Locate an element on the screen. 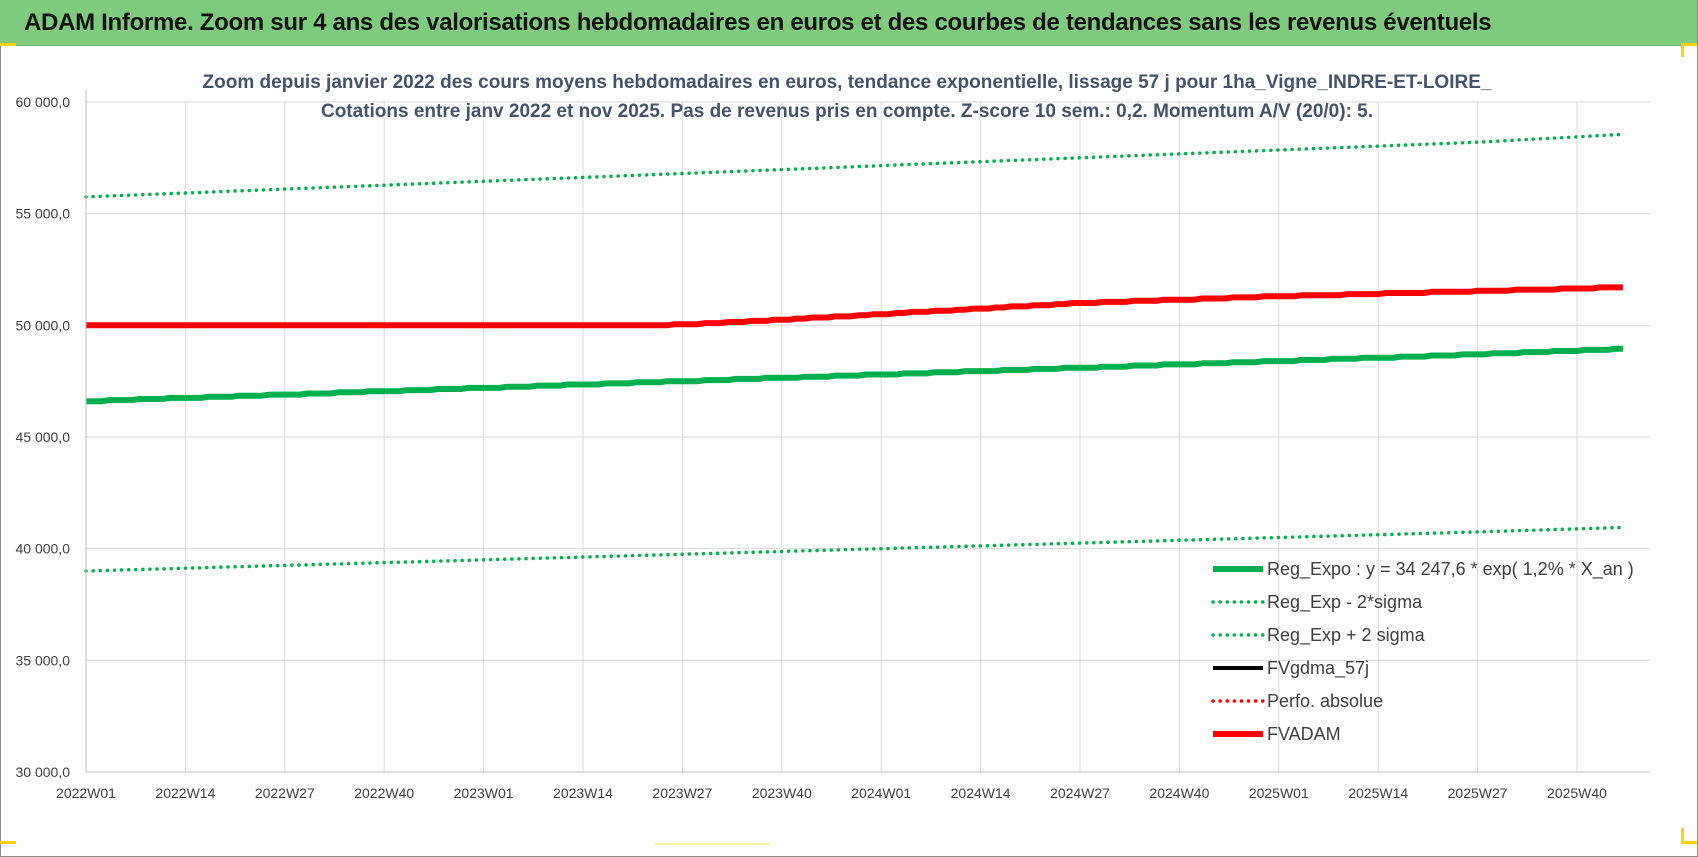 The height and width of the screenshot is (857, 1698). x-tick-label: 2025W14 is located at coordinates (1378, 793).